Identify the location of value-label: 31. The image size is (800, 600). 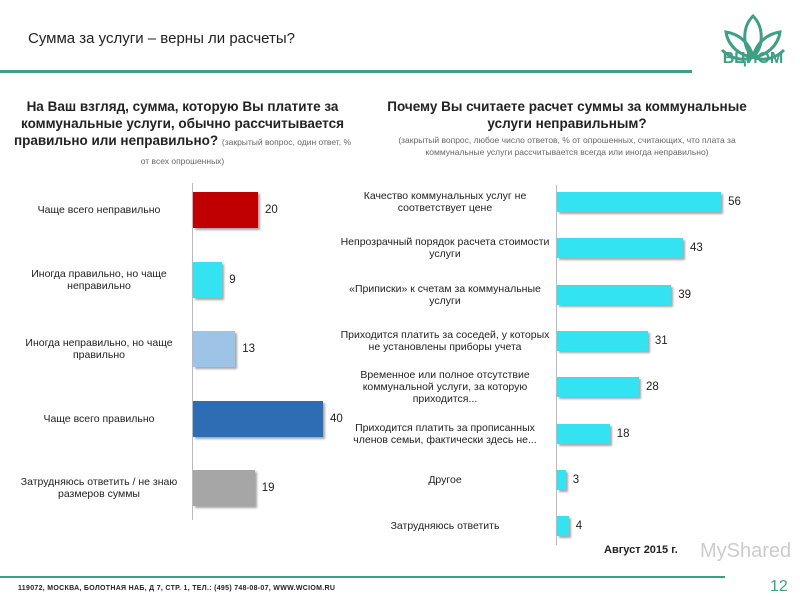
(661, 340).